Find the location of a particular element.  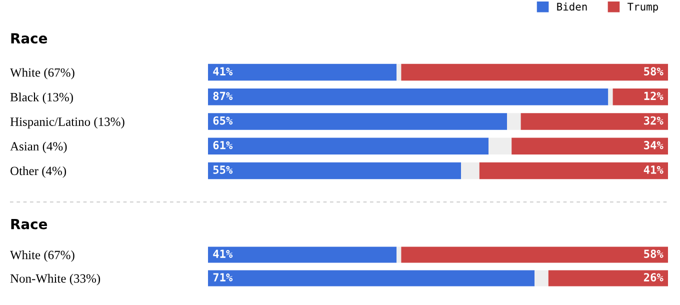

data-label: 71% is located at coordinates (223, 277).